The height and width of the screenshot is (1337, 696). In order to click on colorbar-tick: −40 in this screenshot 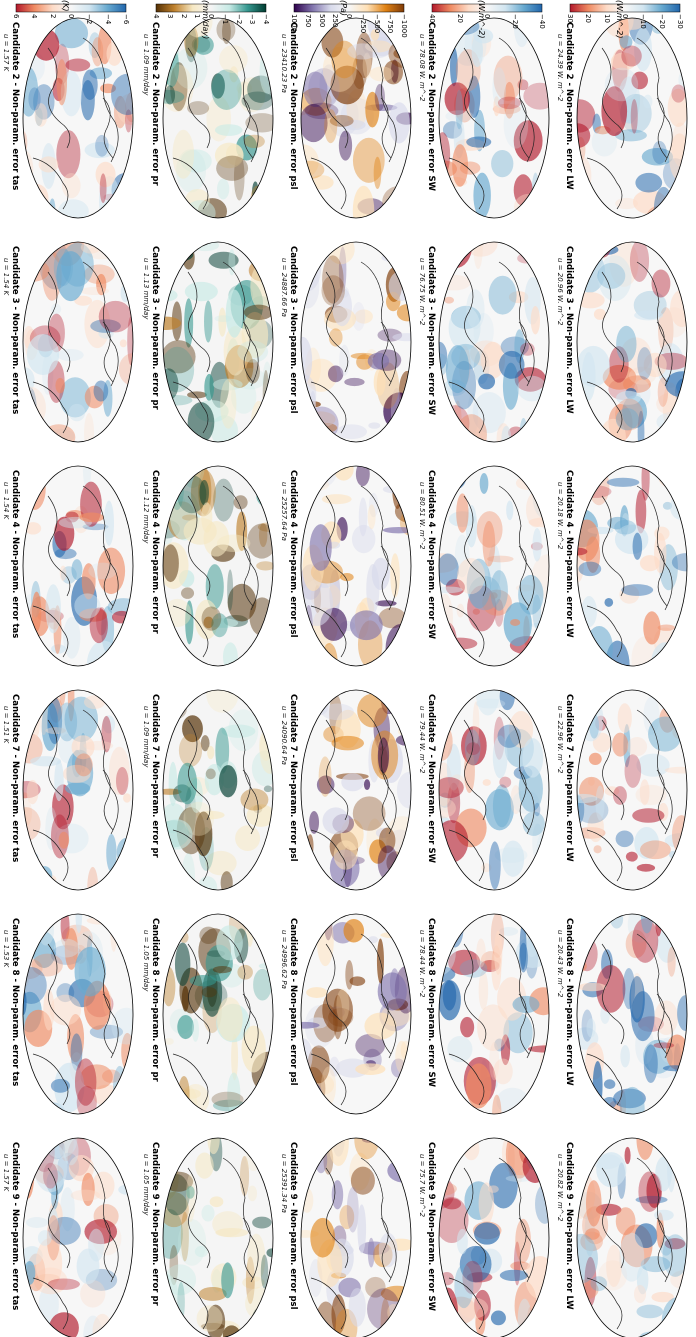, I will do `click(542, 21)`.